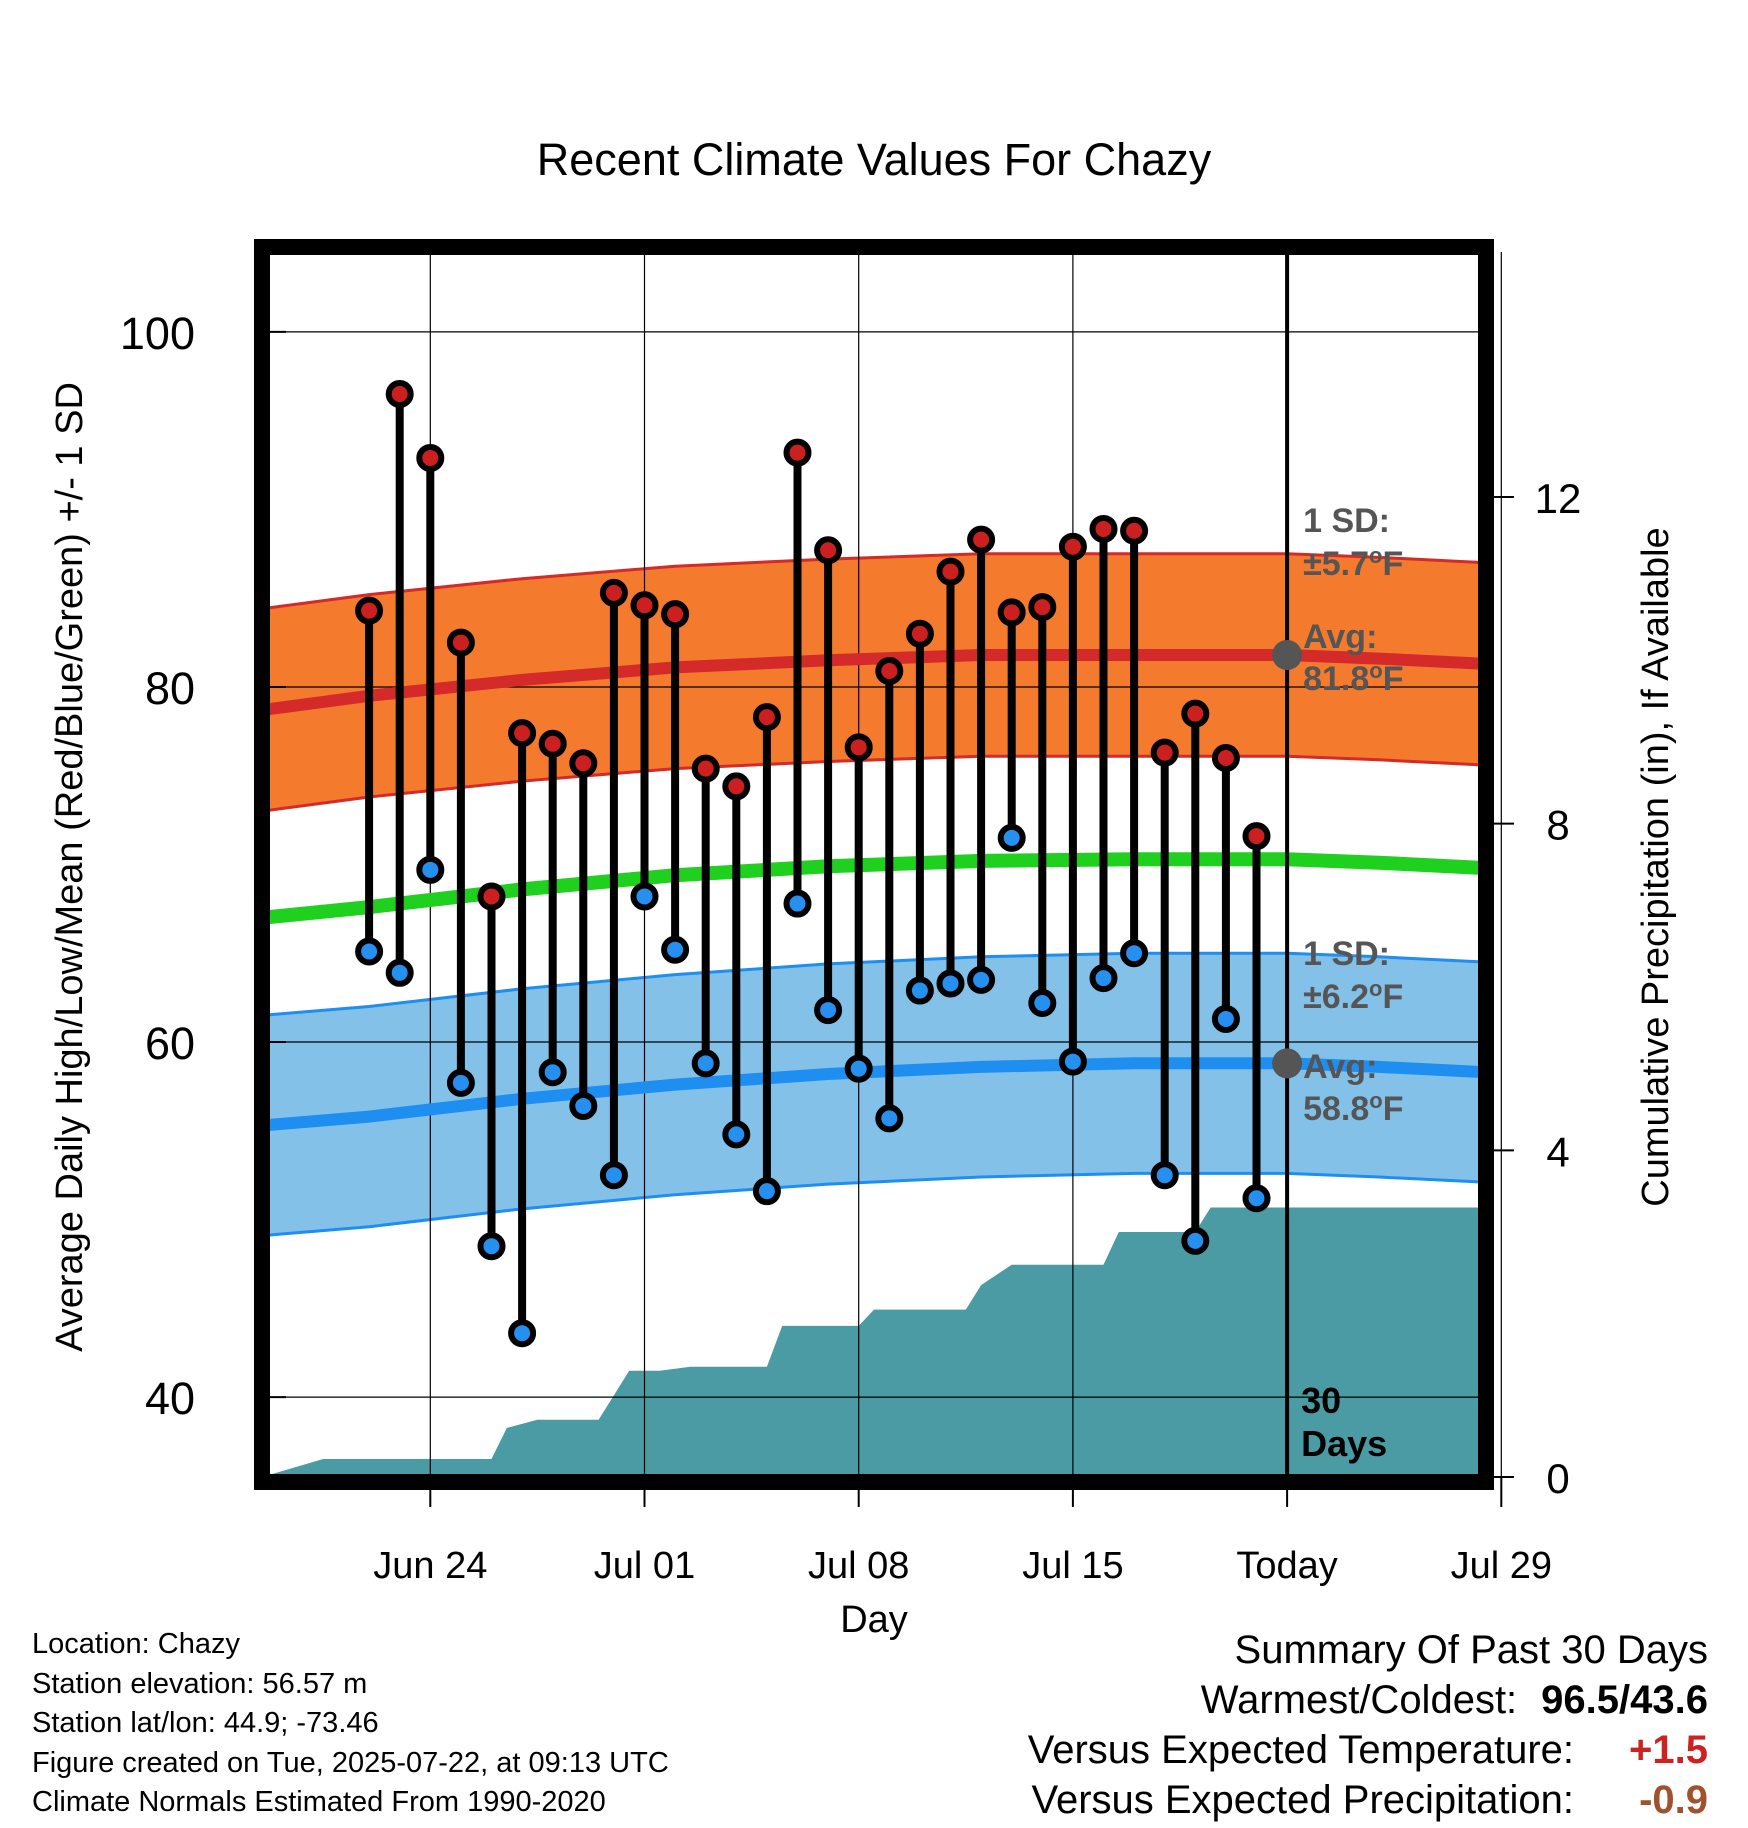  Describe the element at coordinates (1501, 1566) in the screenshot. I see `x-tick-label: Jul 29` at that location.